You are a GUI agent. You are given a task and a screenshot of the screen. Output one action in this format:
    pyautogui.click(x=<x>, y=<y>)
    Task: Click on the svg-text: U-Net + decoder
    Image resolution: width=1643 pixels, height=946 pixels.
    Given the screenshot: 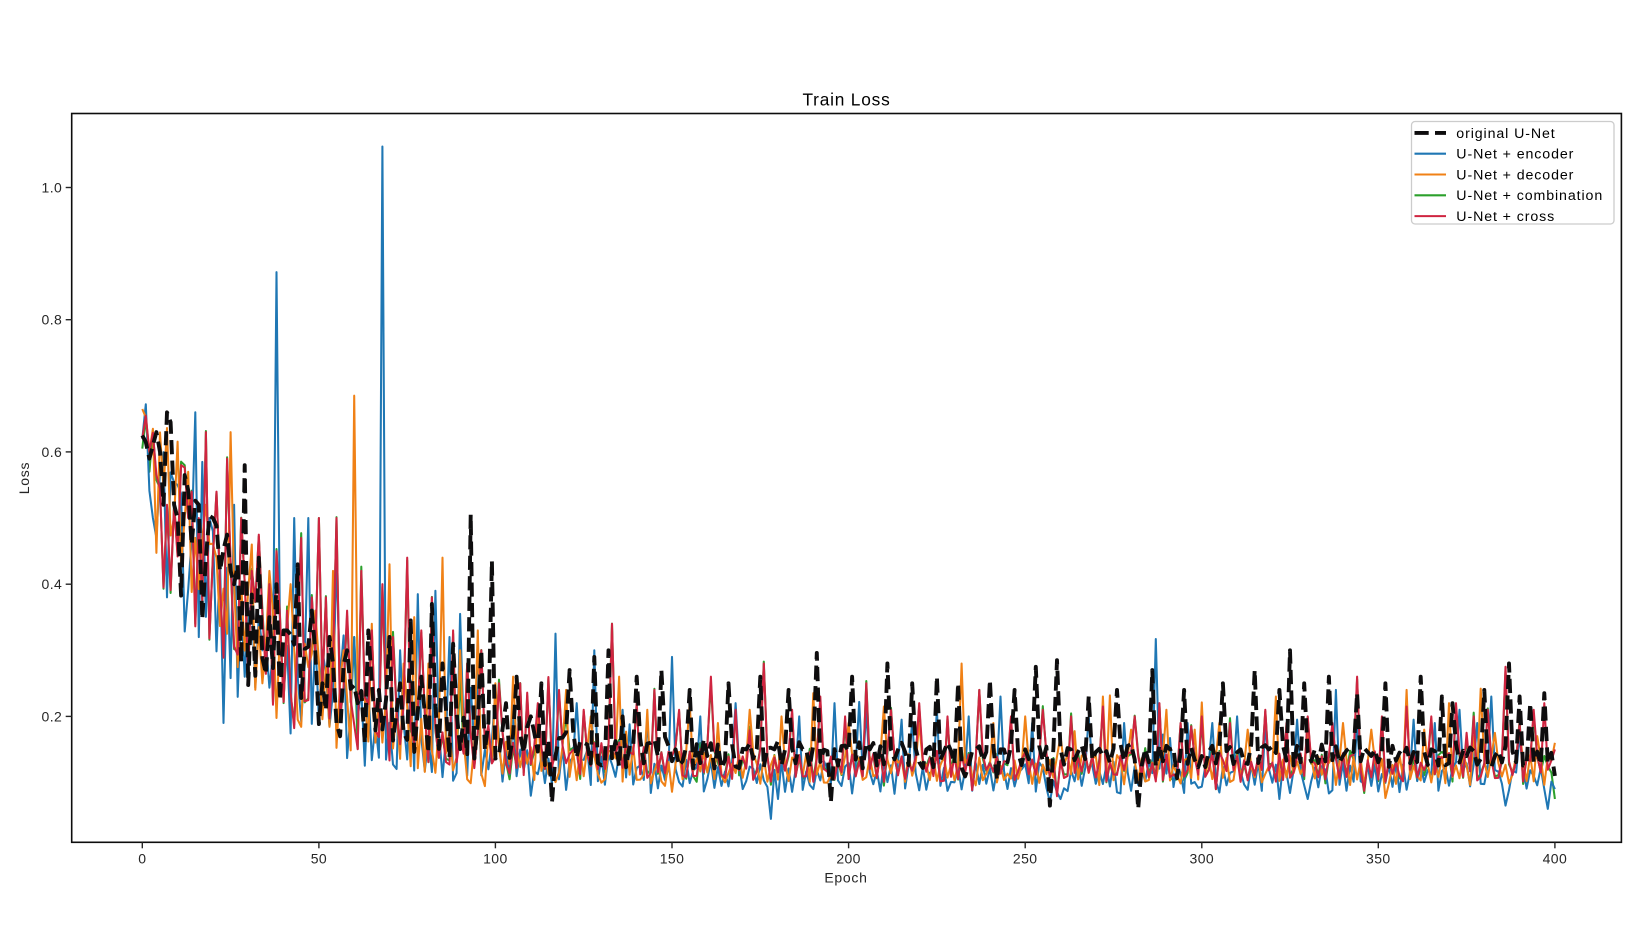 What is the action you would take?
    pyautogui.click(x=1515, y=175)
    